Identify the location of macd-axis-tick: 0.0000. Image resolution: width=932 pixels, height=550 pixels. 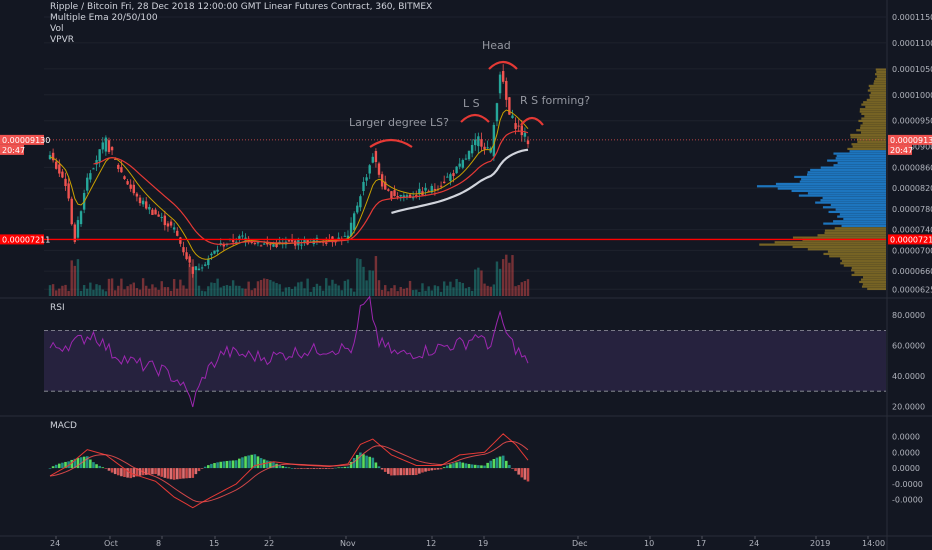
(906, 452).